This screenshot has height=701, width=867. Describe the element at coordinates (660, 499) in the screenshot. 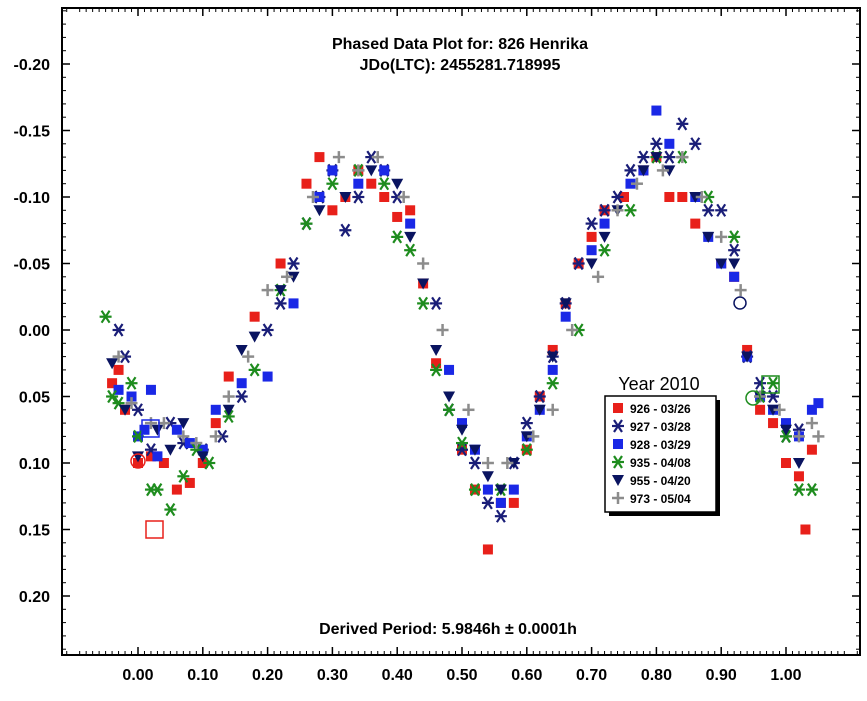

I see `legend-label: 973 - 05/04` at that location.